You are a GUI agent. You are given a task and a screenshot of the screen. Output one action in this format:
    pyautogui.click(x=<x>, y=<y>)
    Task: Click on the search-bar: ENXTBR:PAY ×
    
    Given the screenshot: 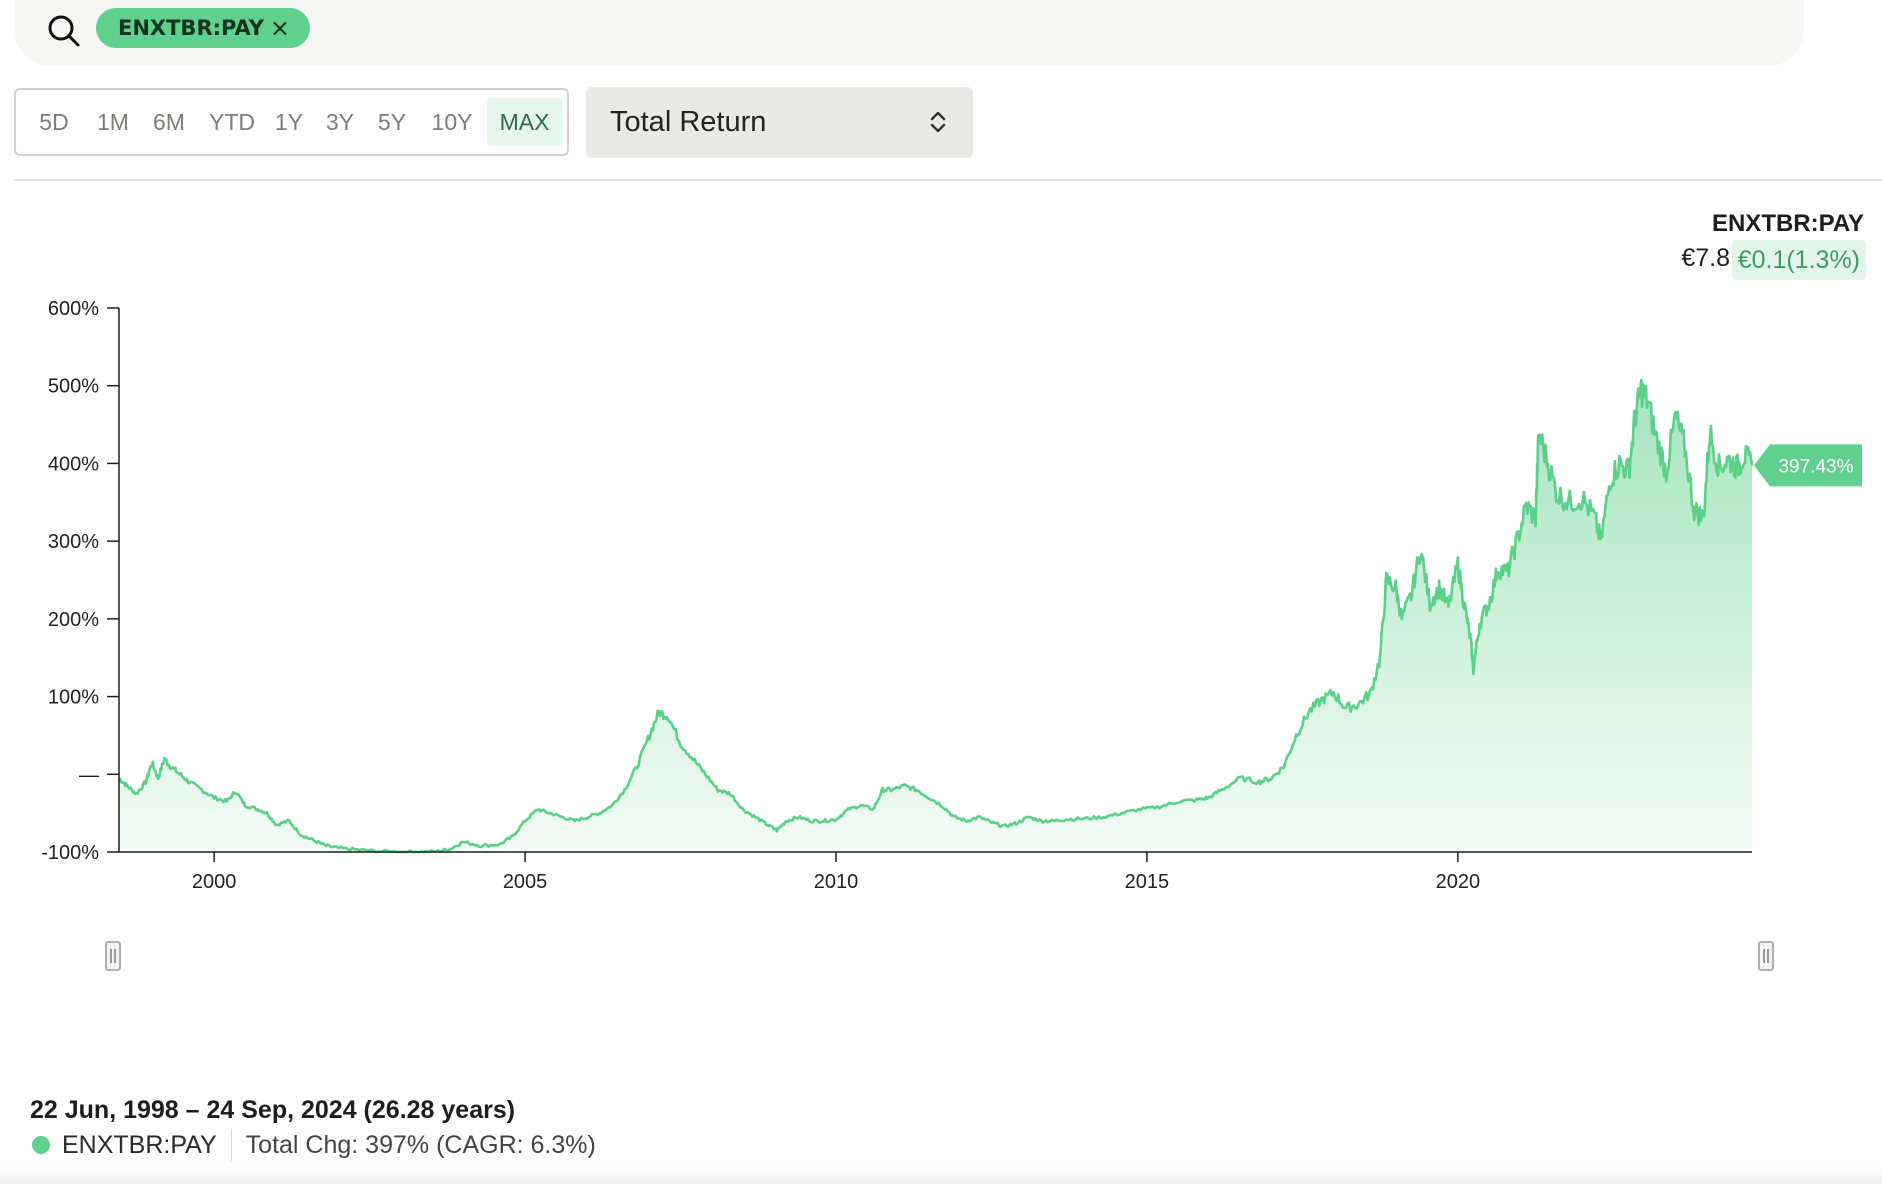 What is the action you would take?
    pyautogui.click(x=909, y=33)
    